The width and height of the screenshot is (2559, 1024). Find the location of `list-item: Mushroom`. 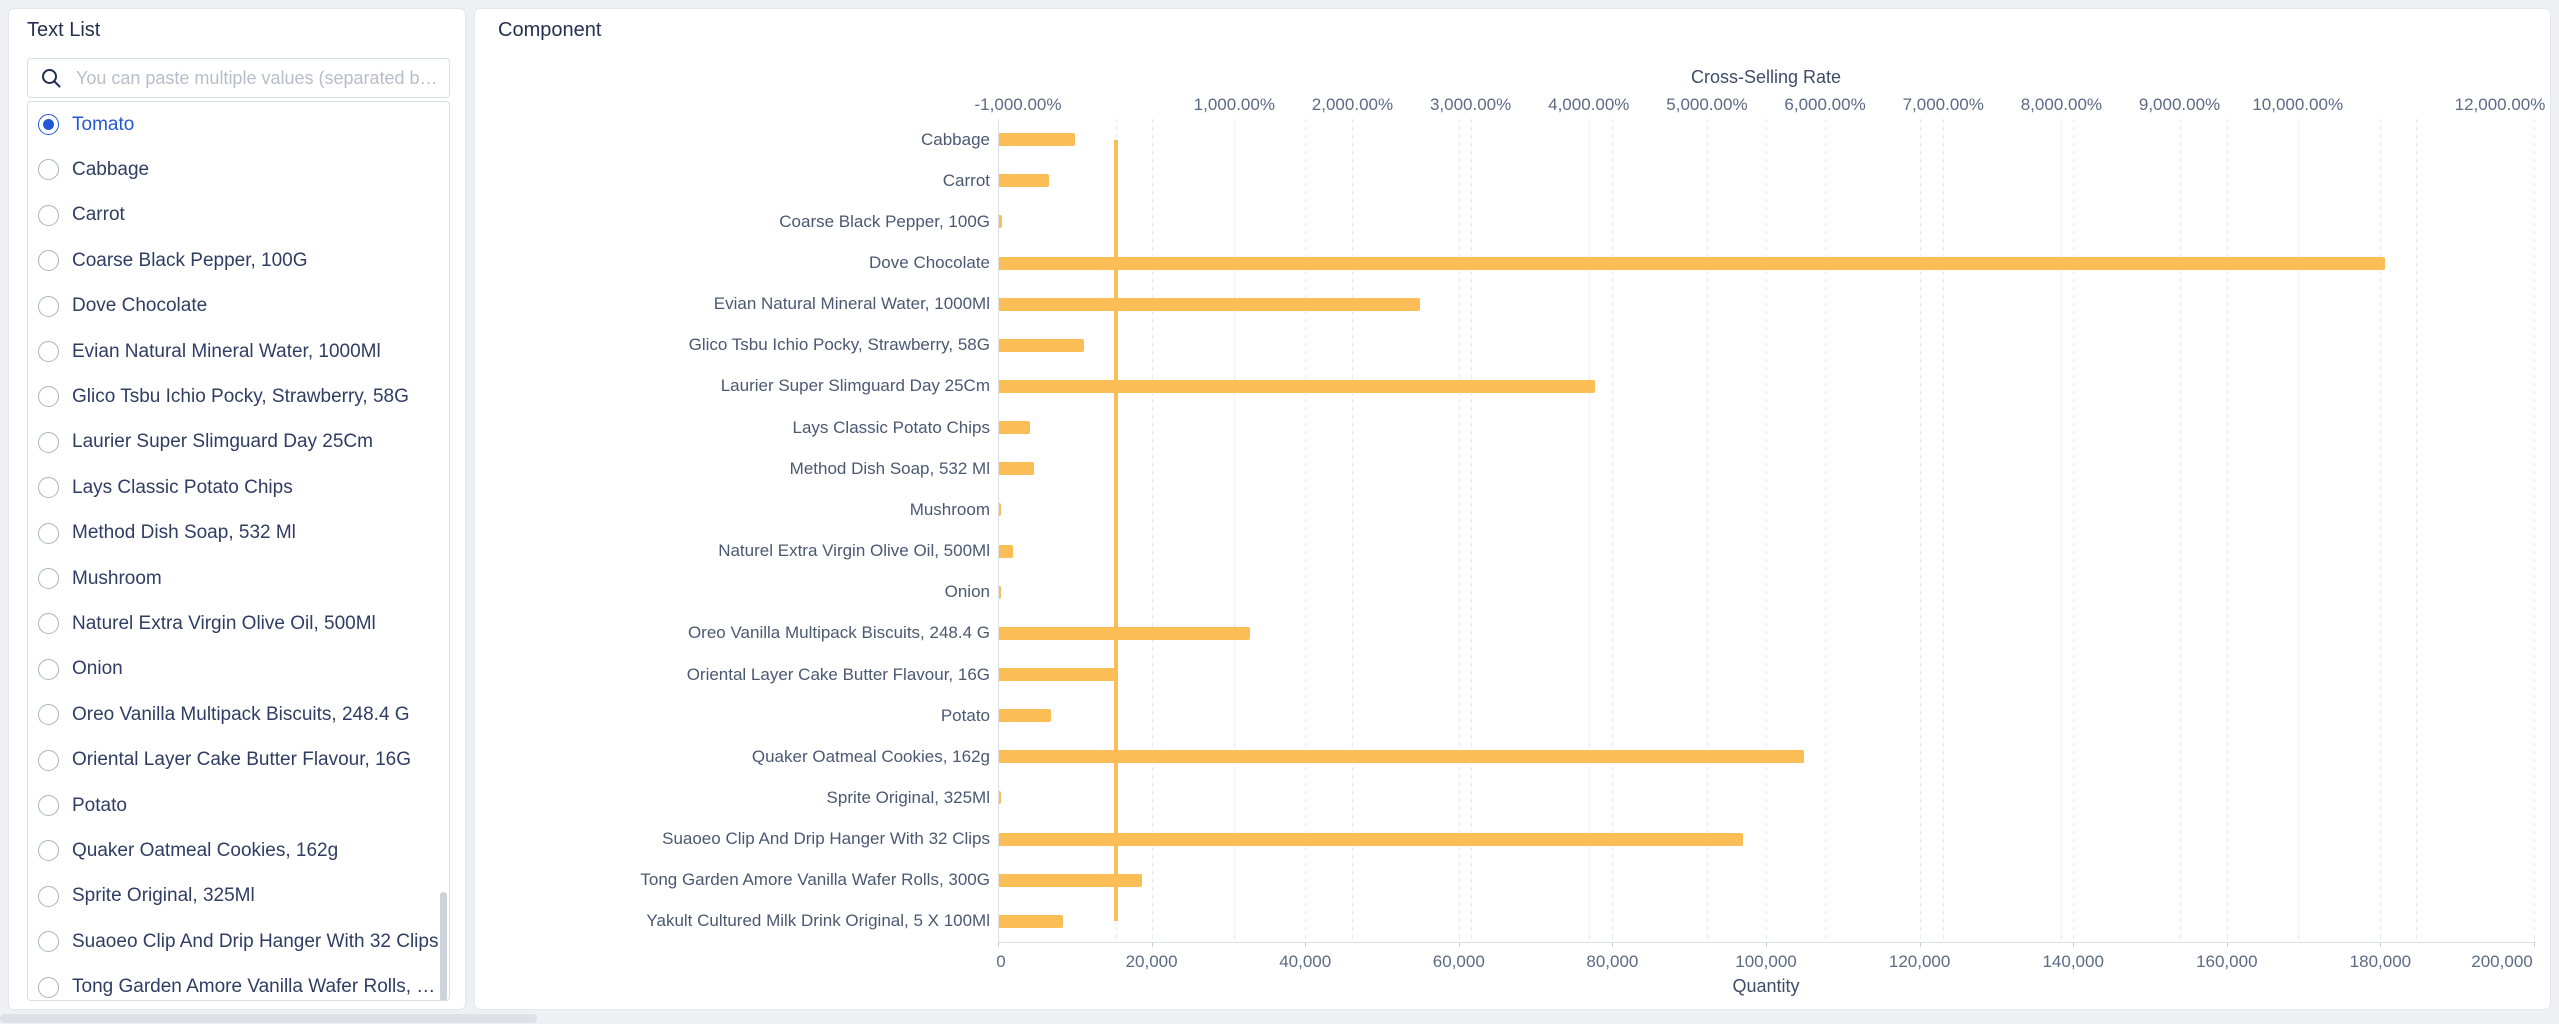

list-item: Mushroom is located at coordinates (238, 578).